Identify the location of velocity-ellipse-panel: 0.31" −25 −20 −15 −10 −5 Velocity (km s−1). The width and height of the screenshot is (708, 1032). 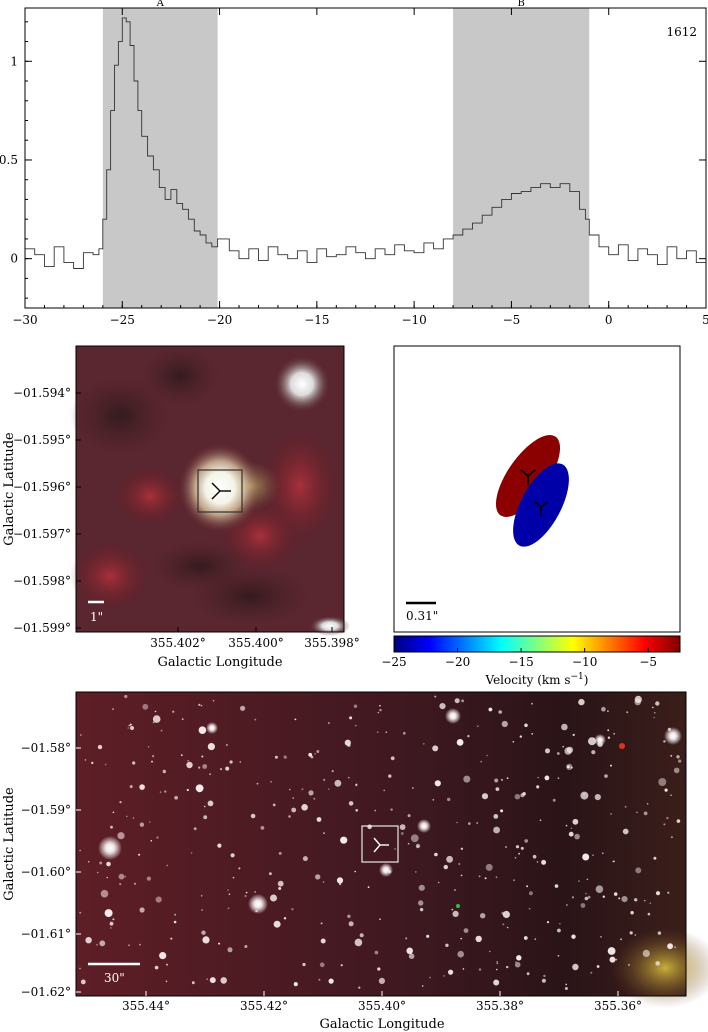
(531, 516).